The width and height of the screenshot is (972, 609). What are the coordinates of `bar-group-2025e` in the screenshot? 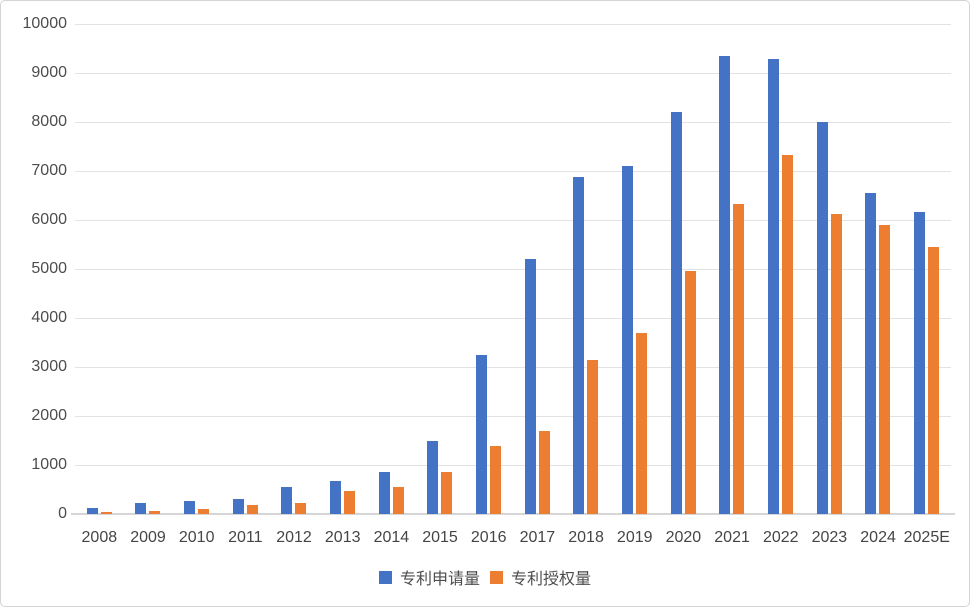 It's located at (926, 269).